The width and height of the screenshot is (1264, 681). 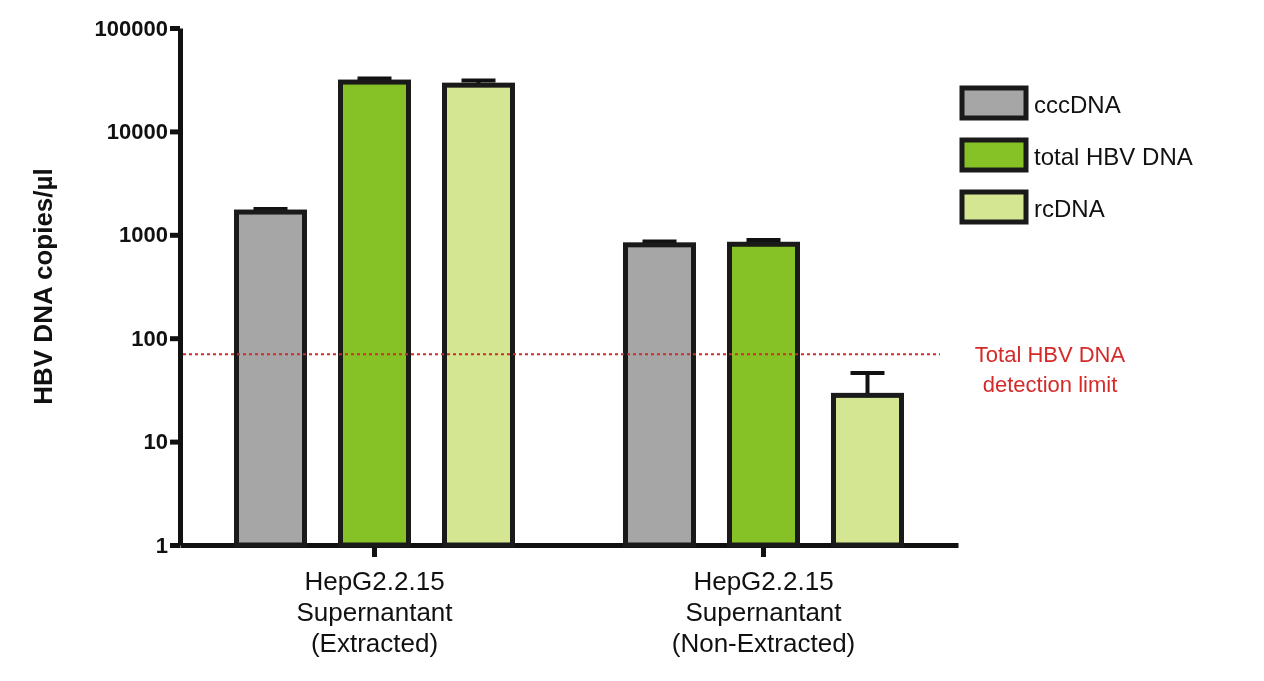 What do you see at coordinates (143, 235) in the screenshot?
I see `y-tick-label: 1000` at bounding box center [143, 235].